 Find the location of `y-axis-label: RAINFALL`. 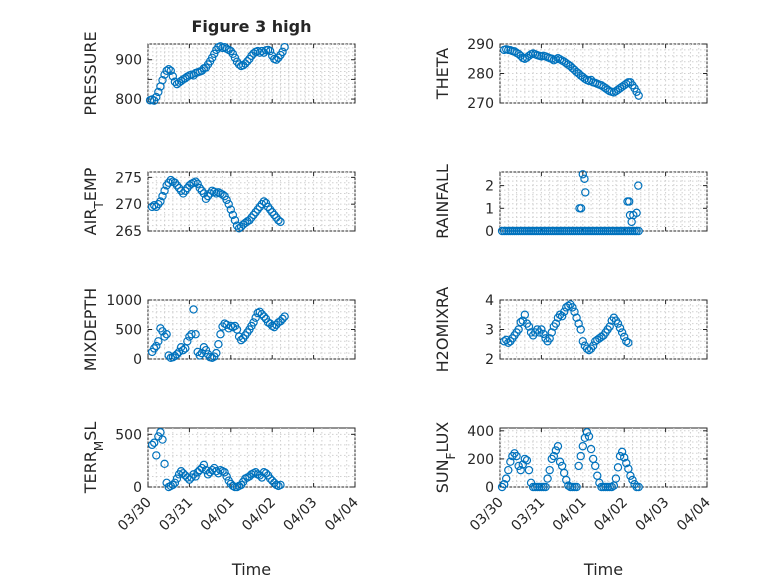

y-axis-label: RAINFALL is located at coordinates (442, 201).